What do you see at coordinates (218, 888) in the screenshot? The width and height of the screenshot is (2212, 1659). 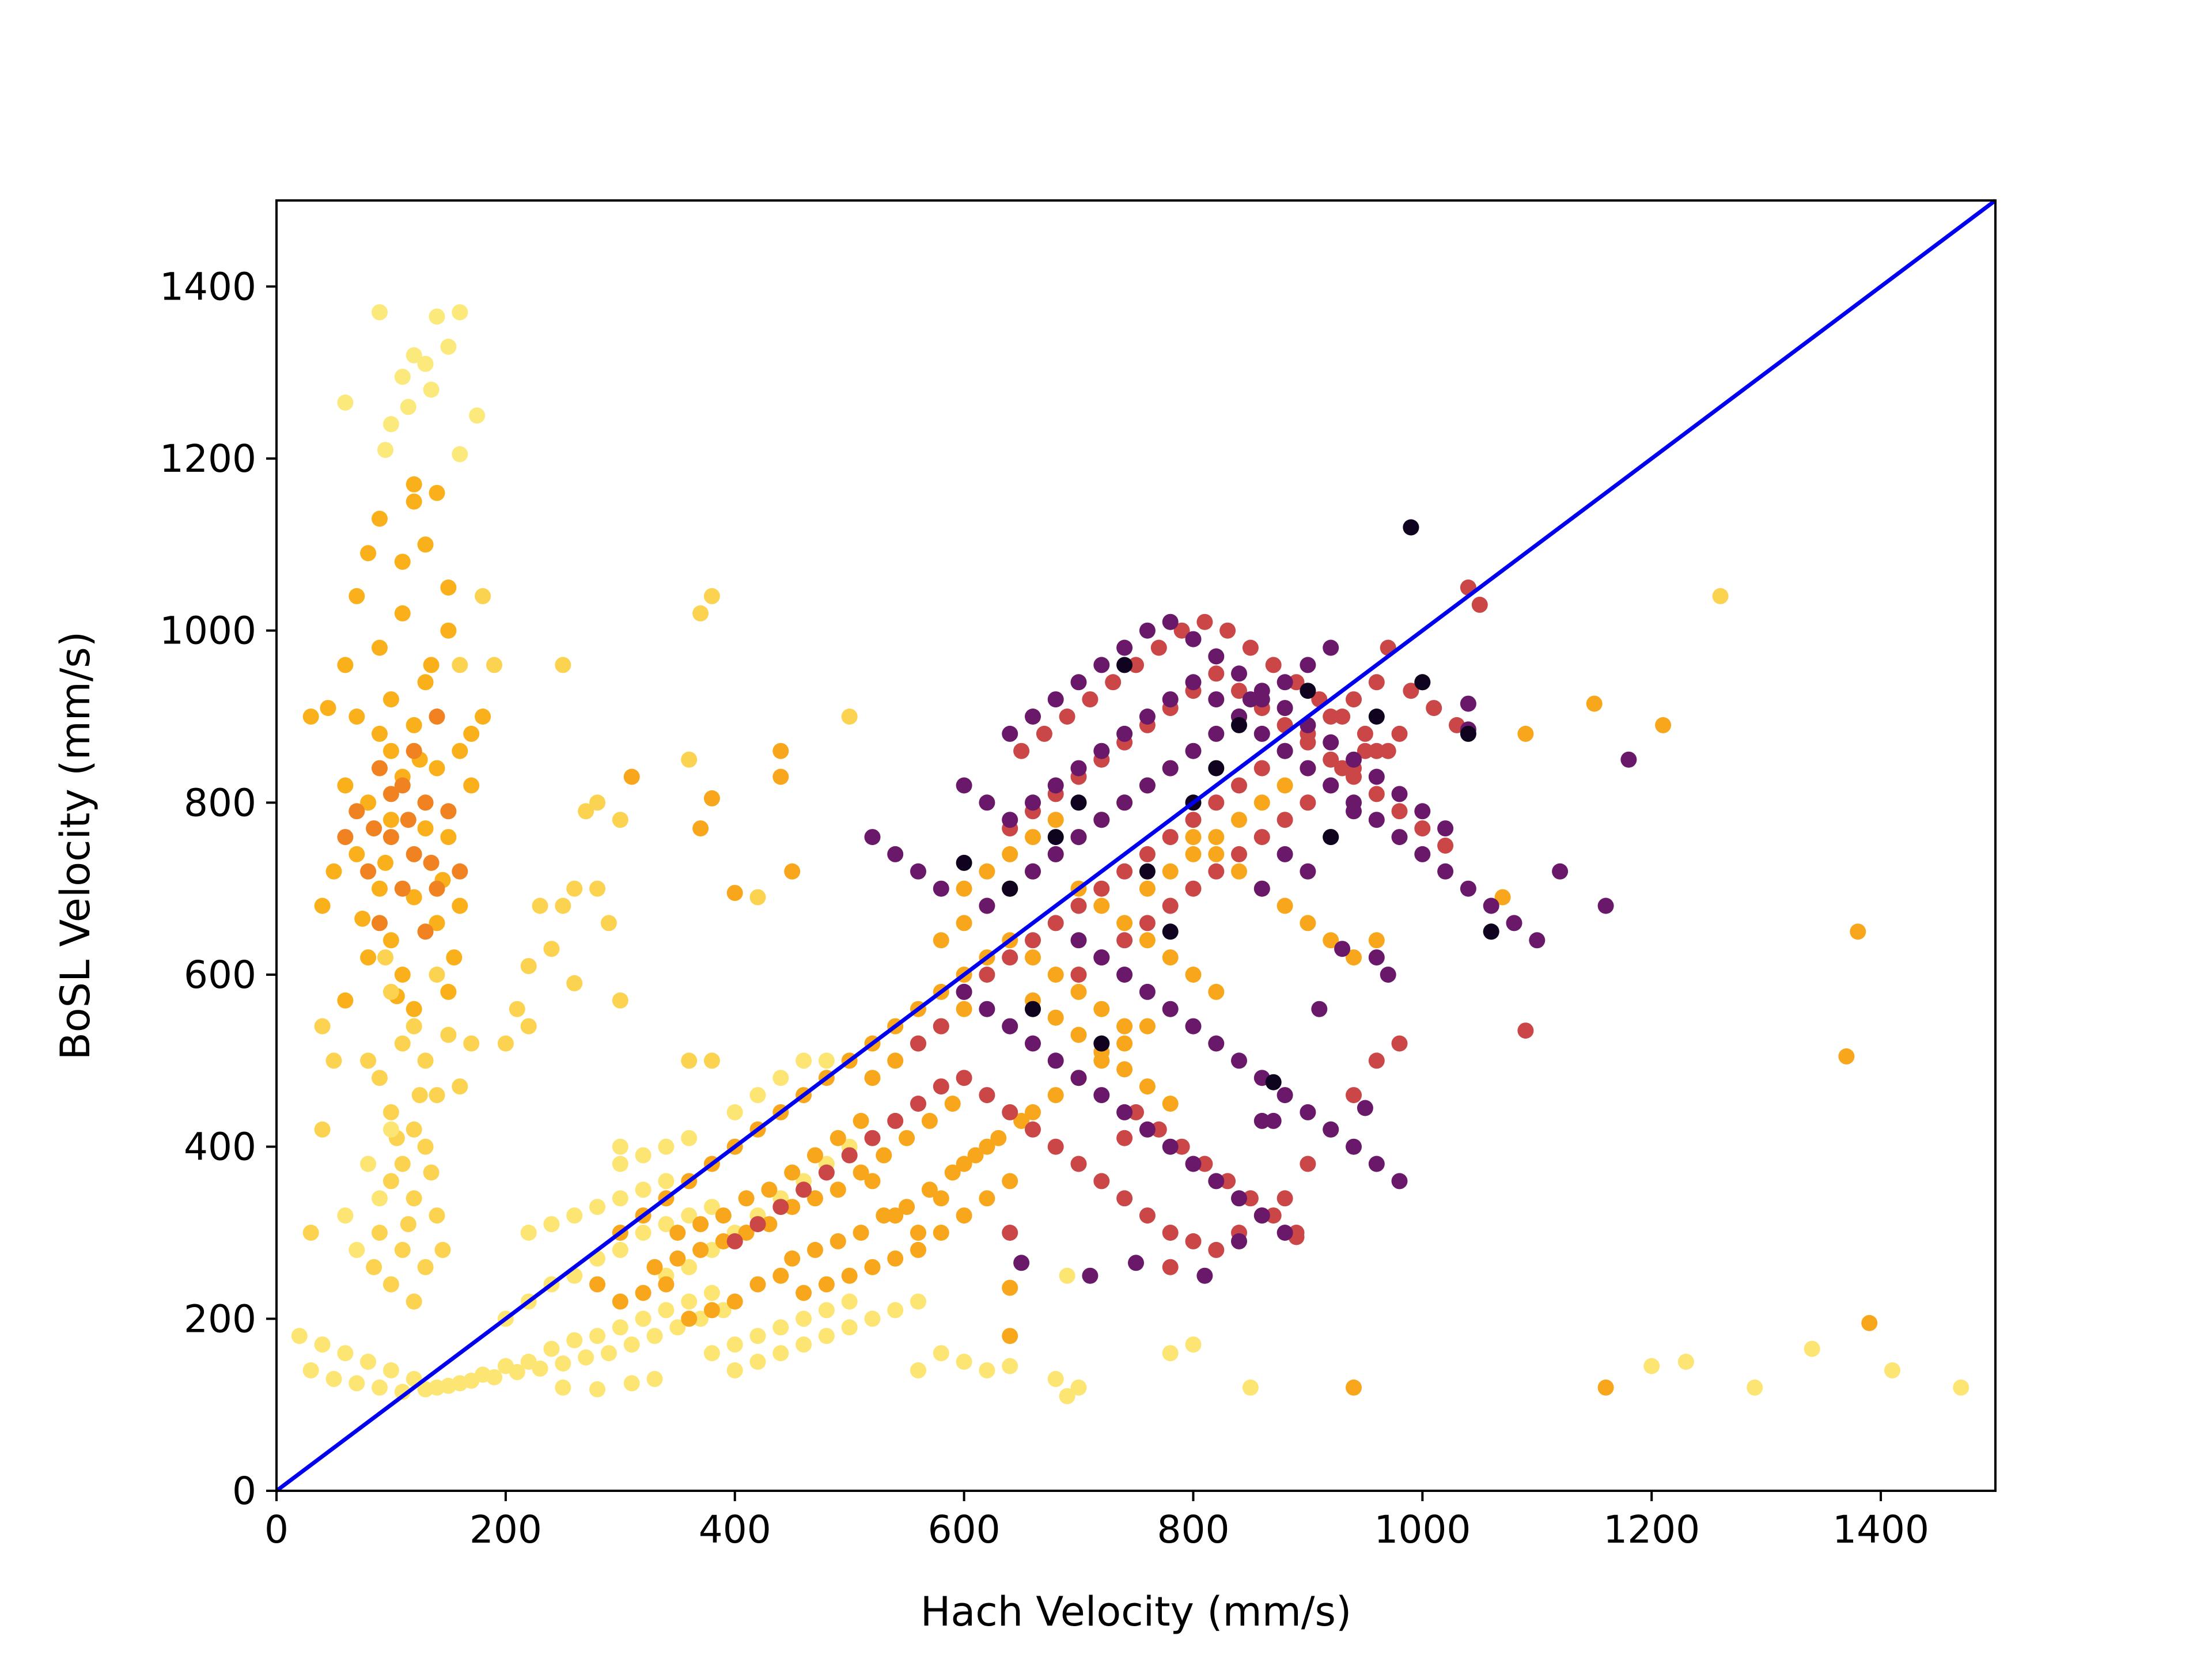 I see `y-axis: 0 200 400 600 800 1000 1200 1400` at bounding box center [218, 888].